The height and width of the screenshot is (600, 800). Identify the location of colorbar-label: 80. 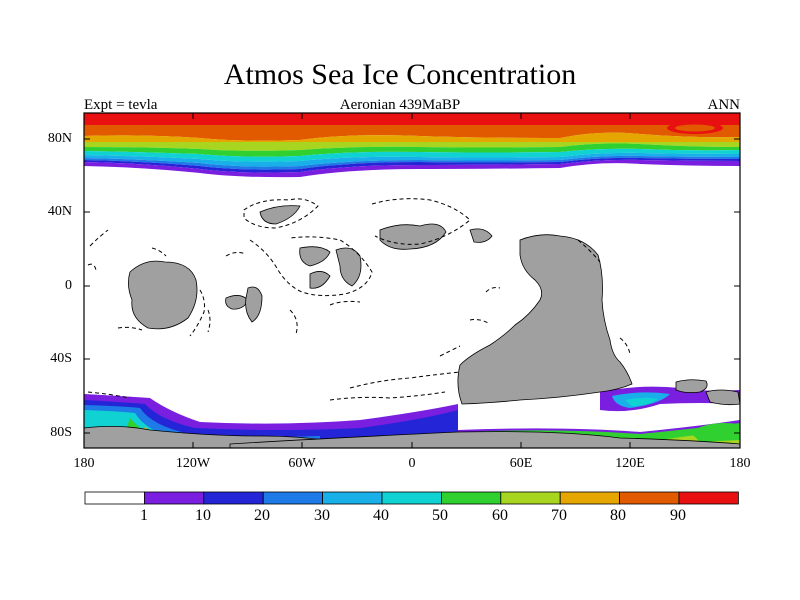
(618, 515).